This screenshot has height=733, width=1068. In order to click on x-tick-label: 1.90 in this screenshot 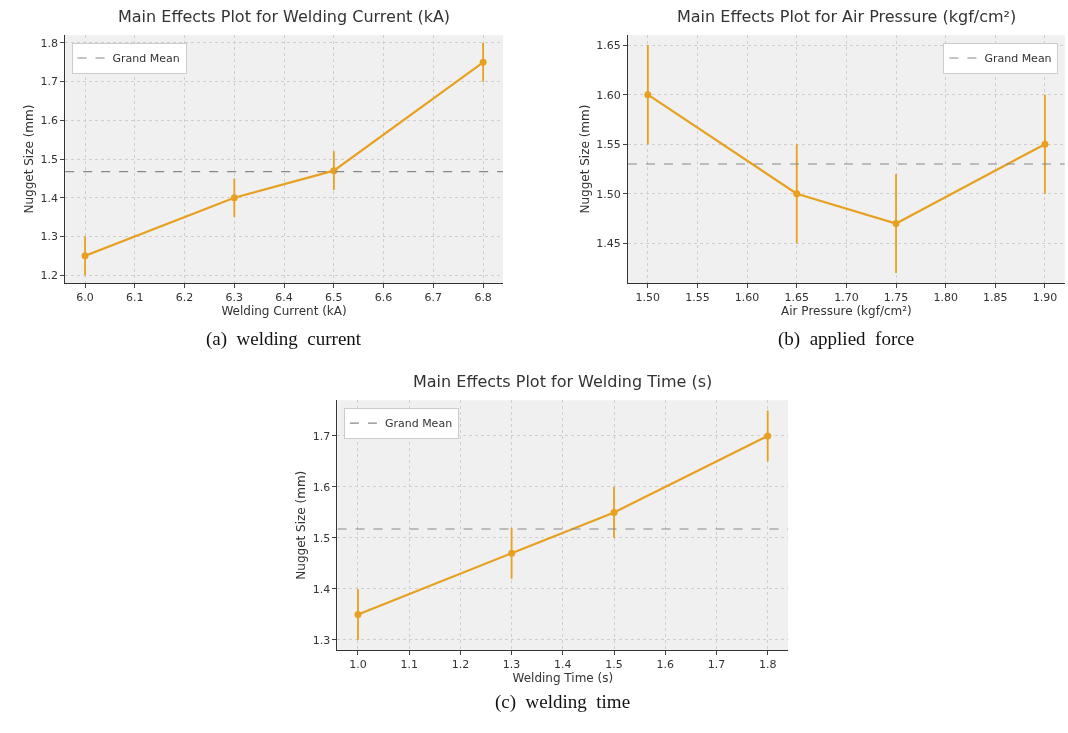, I will do `click(1045, 298)`.